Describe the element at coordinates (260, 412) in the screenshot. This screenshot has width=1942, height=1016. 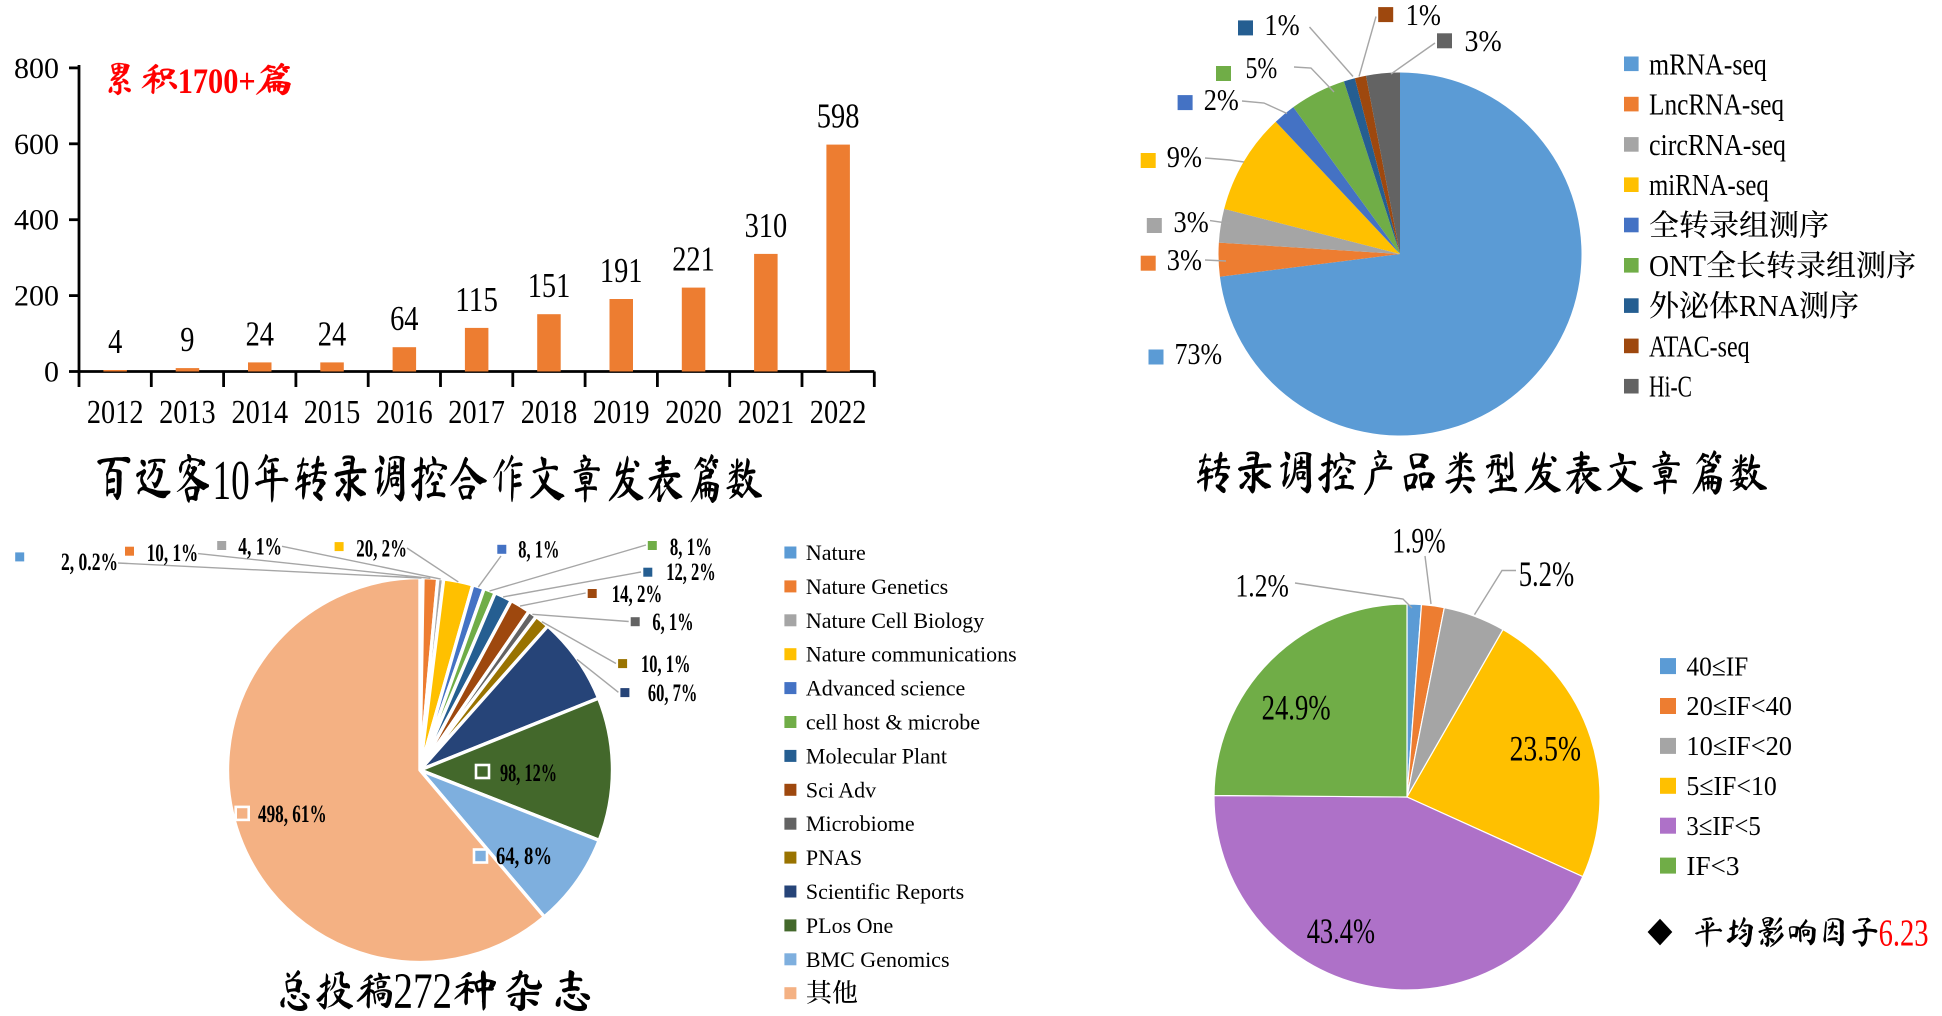
I see `svg-text: 2014` at that location.